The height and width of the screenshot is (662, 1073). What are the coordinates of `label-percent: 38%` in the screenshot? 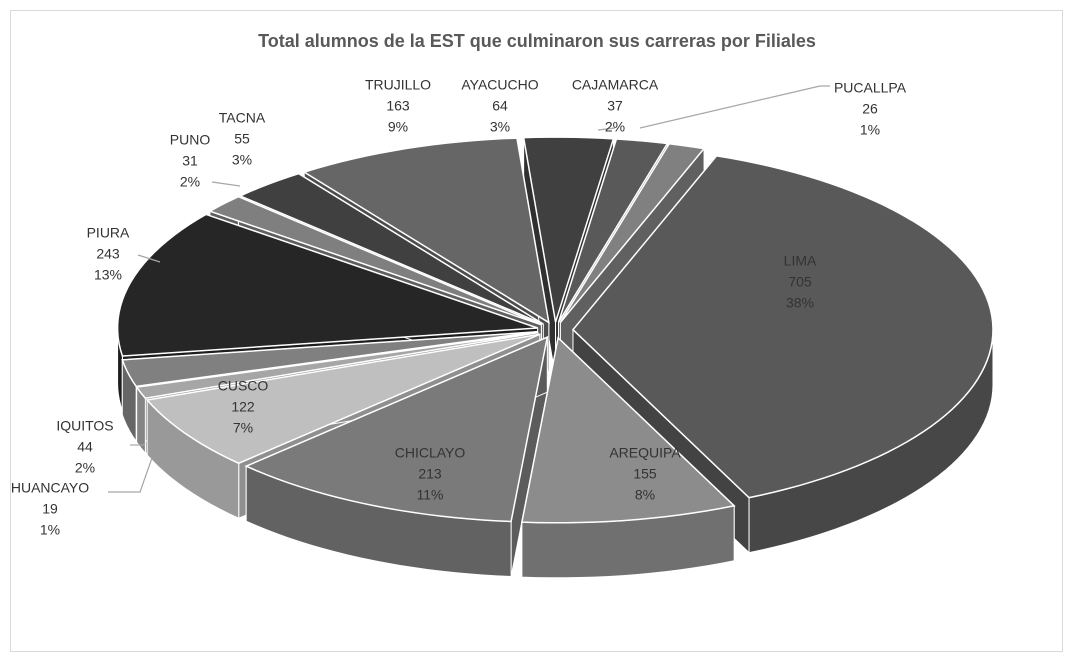 It's located at (800, 303).